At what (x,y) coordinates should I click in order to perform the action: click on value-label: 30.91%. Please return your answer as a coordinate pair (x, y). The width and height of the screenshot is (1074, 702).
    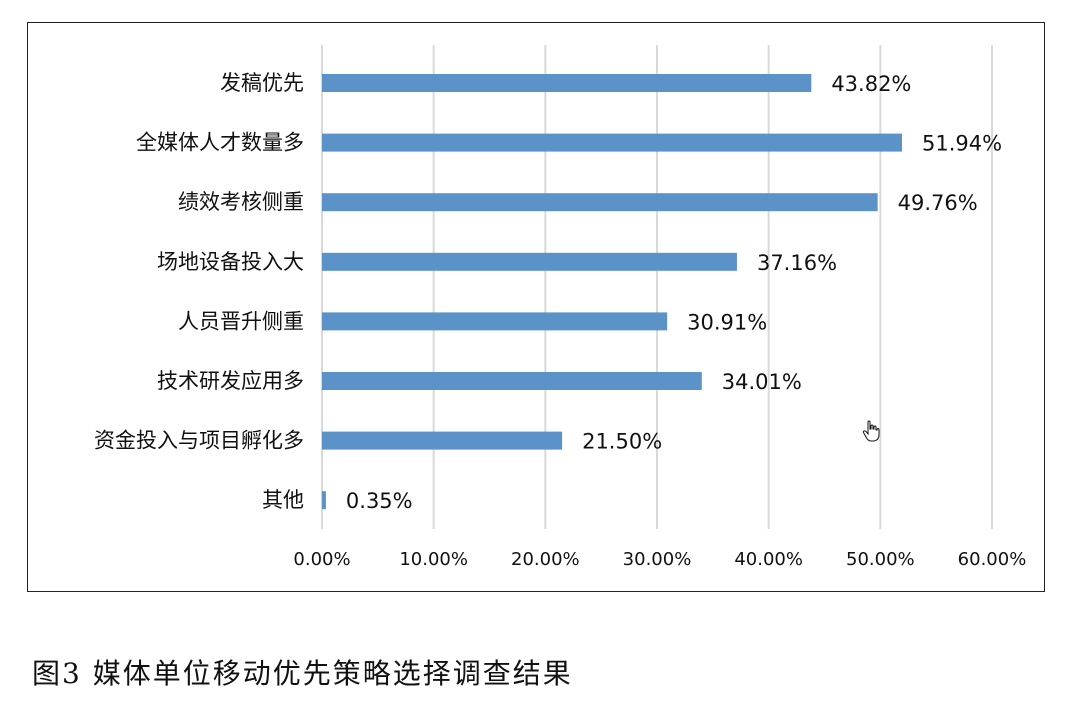
    Looking at the image, I should click on (727, 322).